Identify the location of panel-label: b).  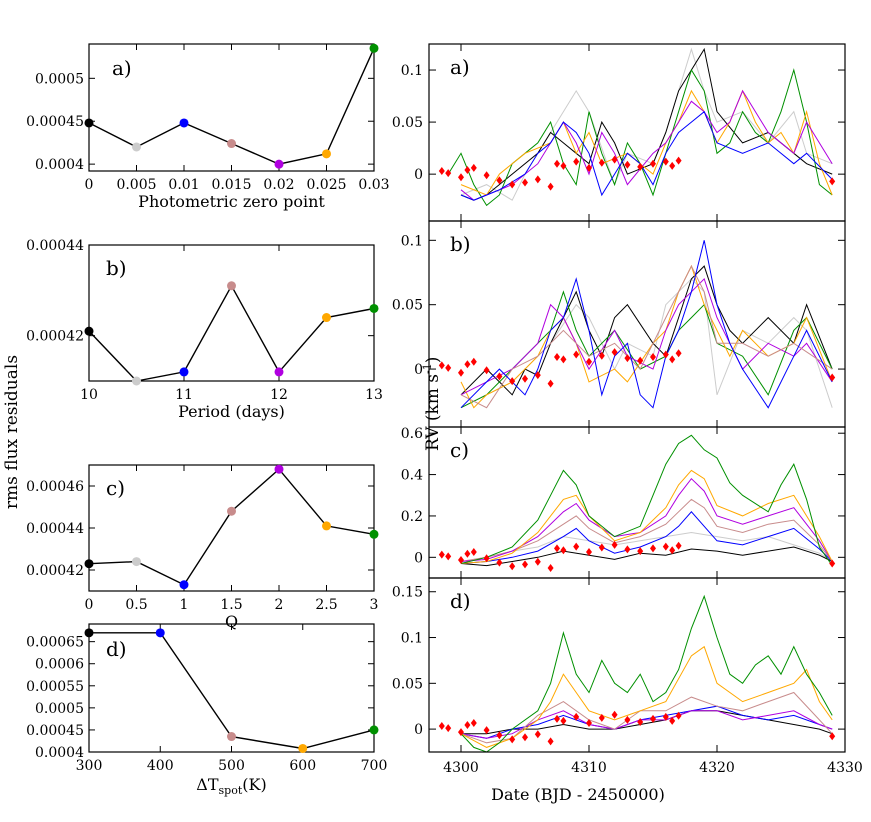
(116, 268).